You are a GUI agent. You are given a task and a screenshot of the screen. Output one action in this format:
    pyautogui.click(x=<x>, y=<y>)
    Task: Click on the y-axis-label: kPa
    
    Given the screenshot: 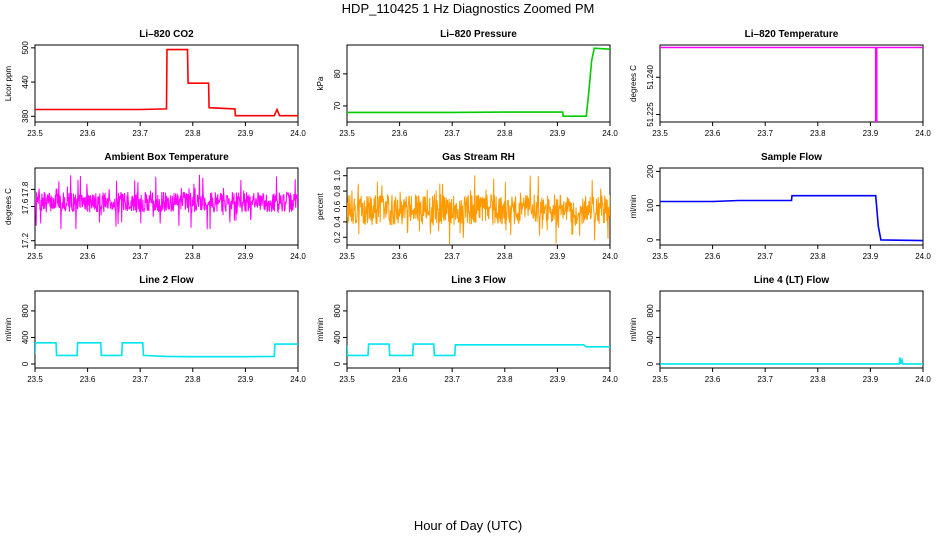 What is the action you would take?
    pyautogui.click(x=320, y=83)
    